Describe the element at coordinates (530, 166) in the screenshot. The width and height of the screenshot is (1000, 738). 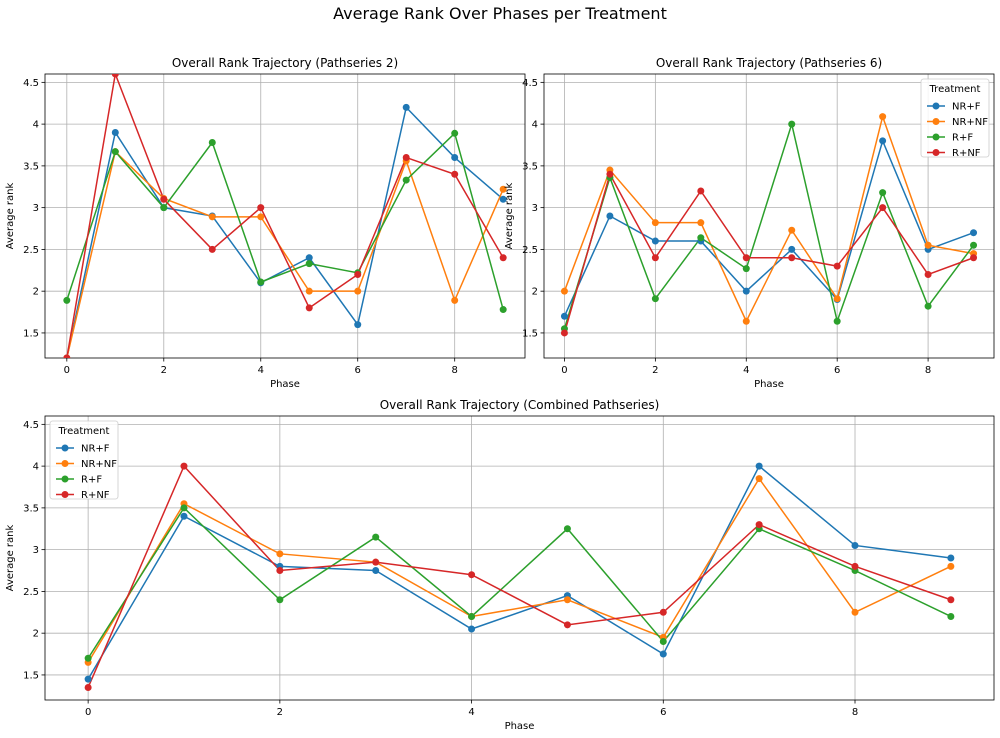
I see `y-tick-label: 3.5` at that location.